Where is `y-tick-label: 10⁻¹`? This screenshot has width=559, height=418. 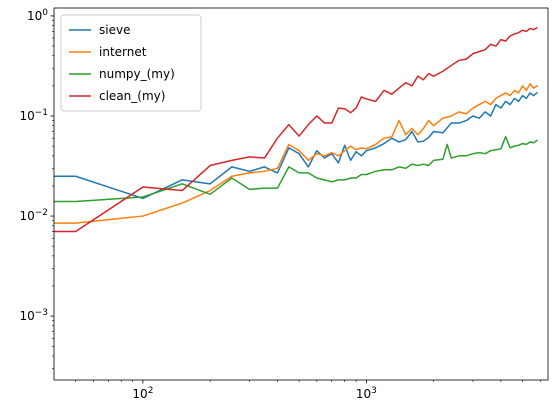
y-tick-label: 10⁻¹ is located at coordinates (33, 115).